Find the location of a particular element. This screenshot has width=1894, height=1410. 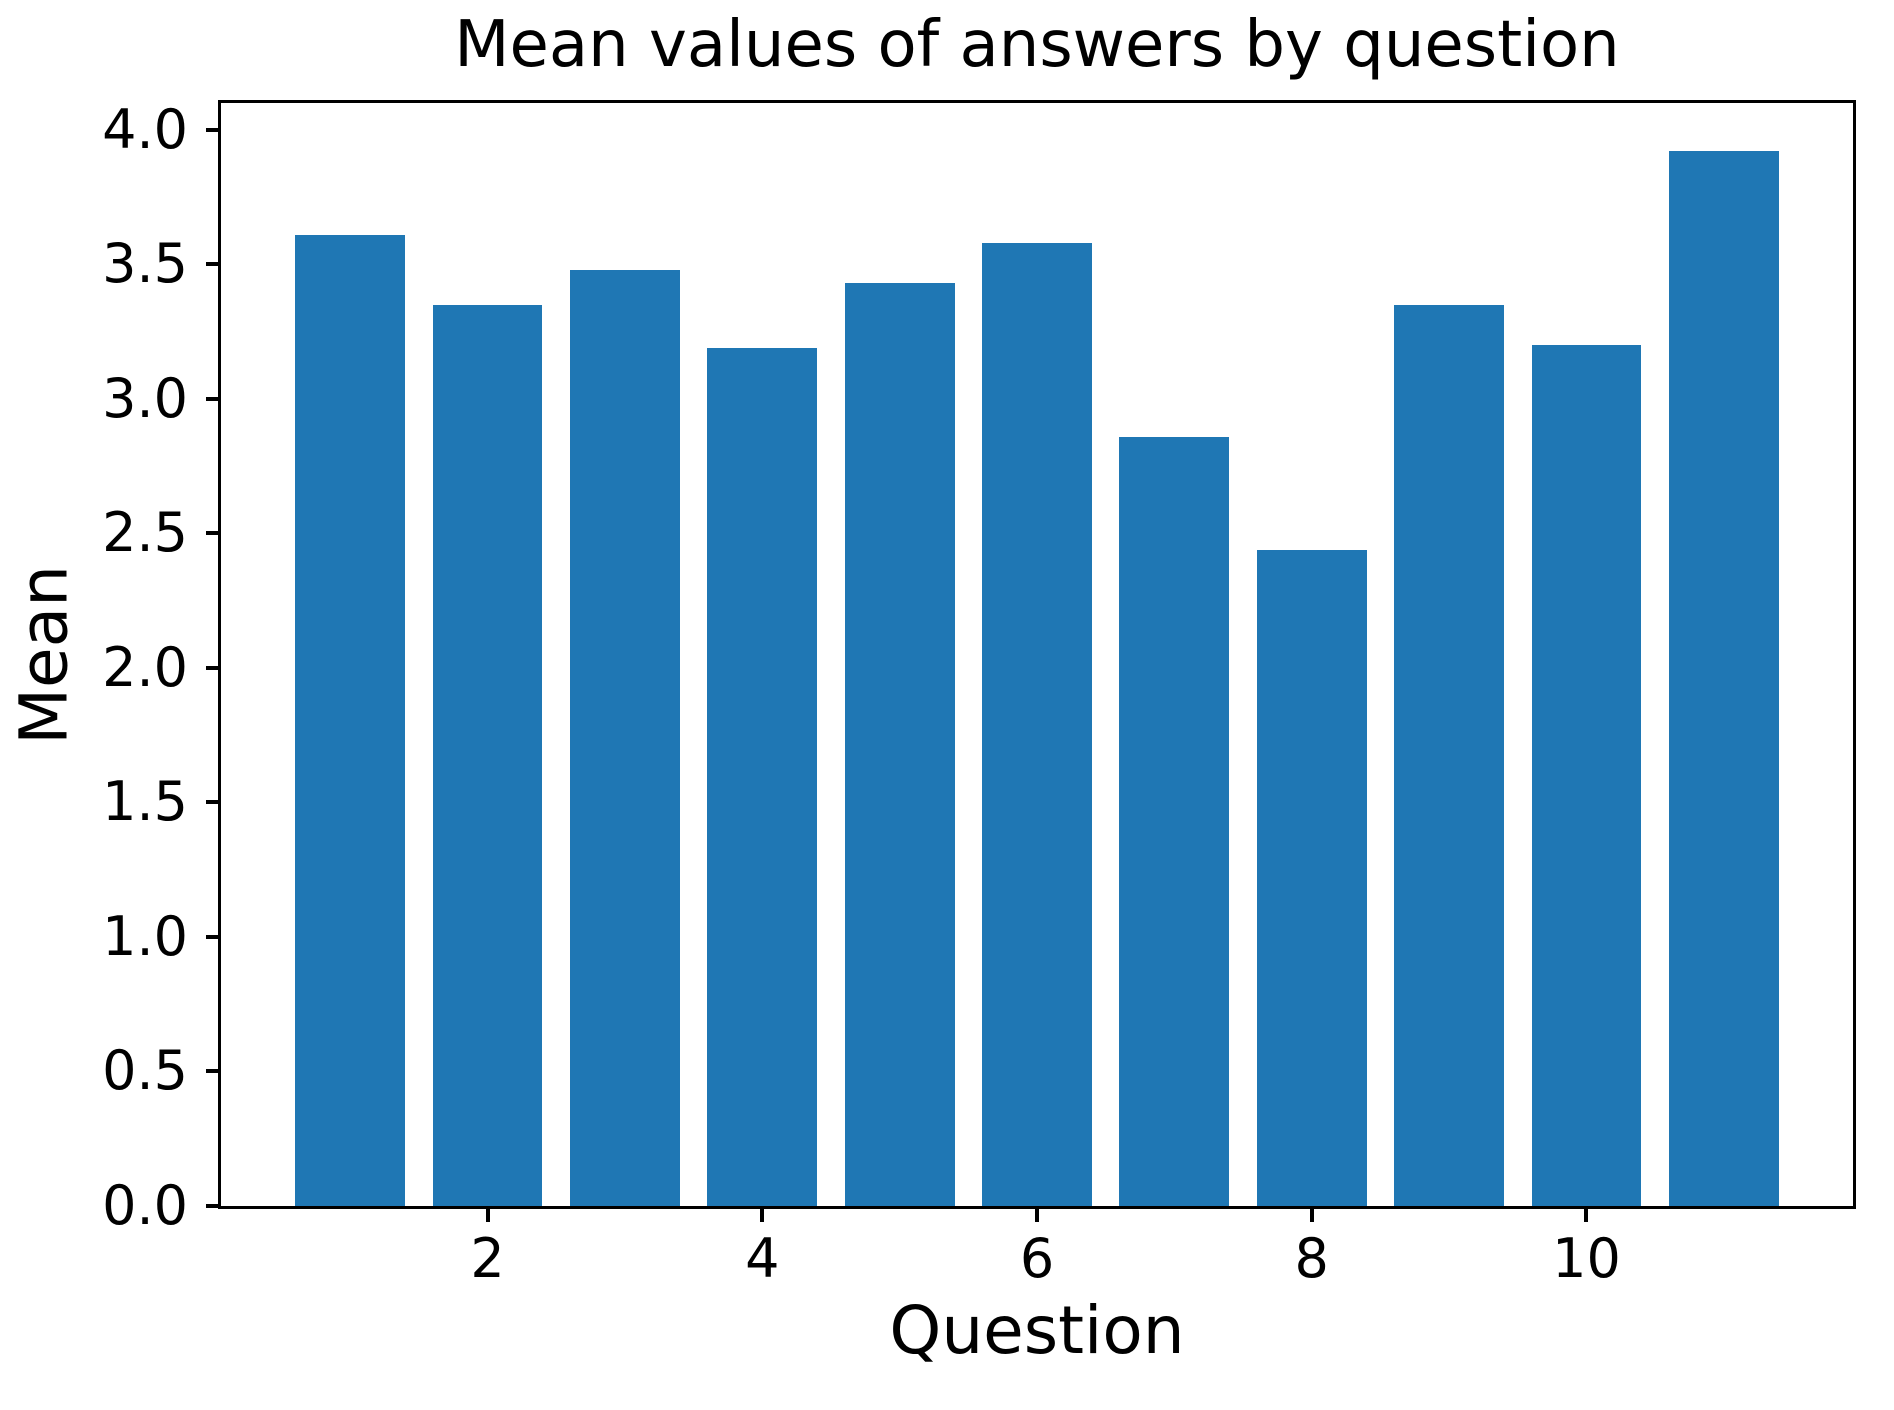

x-tick-label-4: 4 is located at coordinates (762, 1258).